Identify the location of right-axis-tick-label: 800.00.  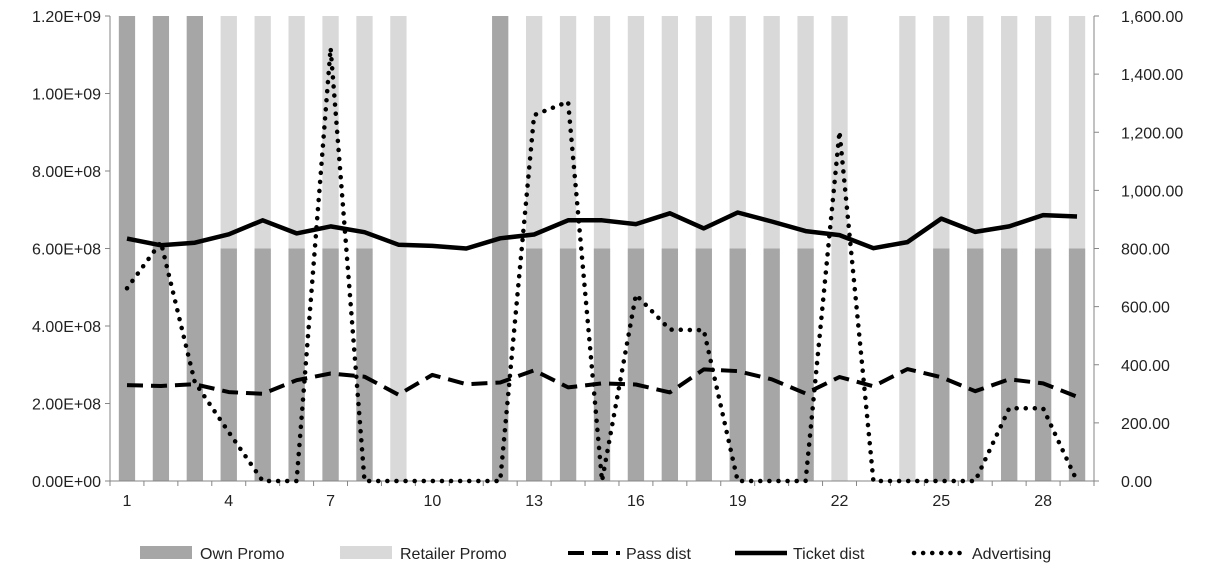
(1145, 250).